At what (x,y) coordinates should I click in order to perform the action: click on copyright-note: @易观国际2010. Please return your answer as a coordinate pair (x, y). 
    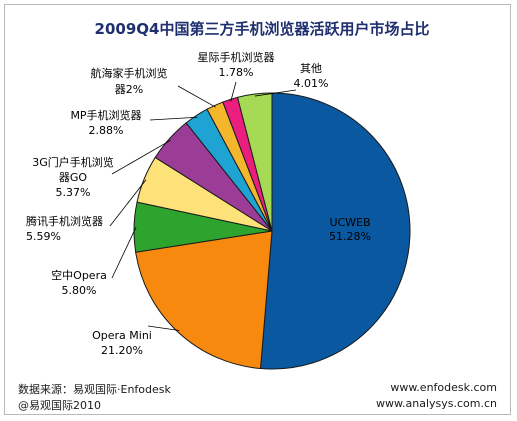
    Looking at the image, I should click on (59, 405).